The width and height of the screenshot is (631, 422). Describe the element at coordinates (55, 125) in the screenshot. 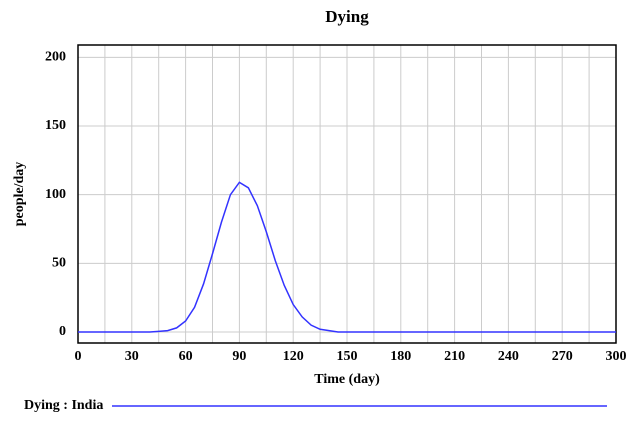

I see `y-tick-label: 150` at that location.